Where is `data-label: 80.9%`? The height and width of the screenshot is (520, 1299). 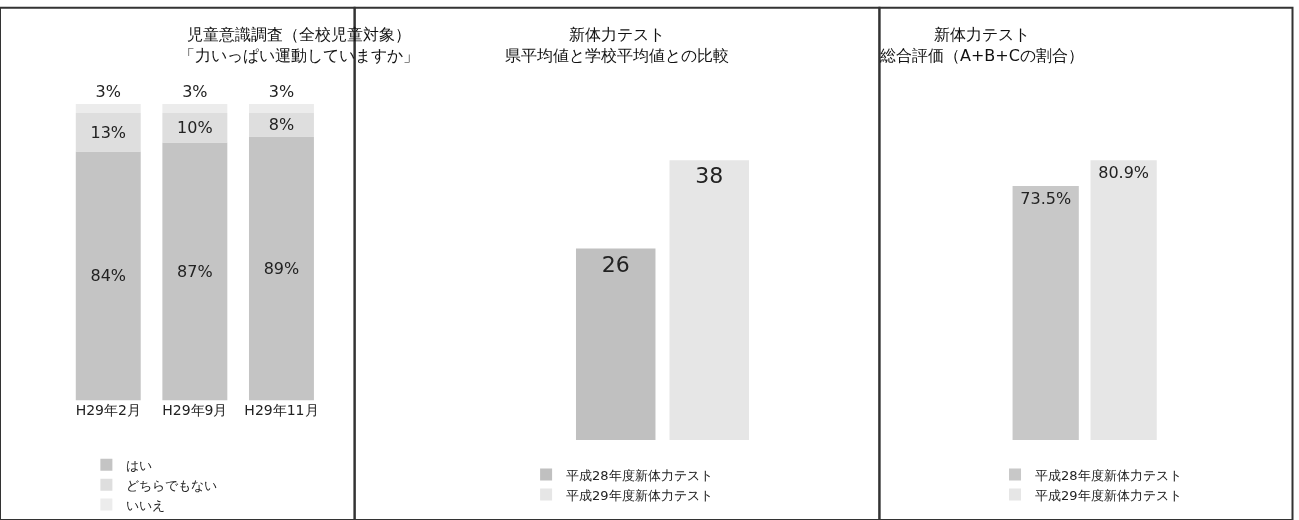 data-label: 80.9% is located at coordinates (1124, 173).